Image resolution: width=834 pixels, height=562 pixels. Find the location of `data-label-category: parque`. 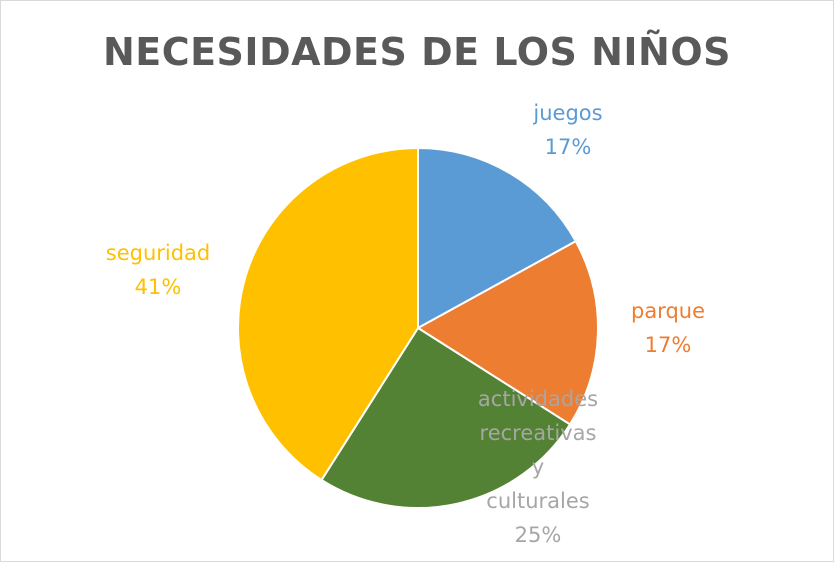

data-label-category: parque is located at coordinates (668, 311).